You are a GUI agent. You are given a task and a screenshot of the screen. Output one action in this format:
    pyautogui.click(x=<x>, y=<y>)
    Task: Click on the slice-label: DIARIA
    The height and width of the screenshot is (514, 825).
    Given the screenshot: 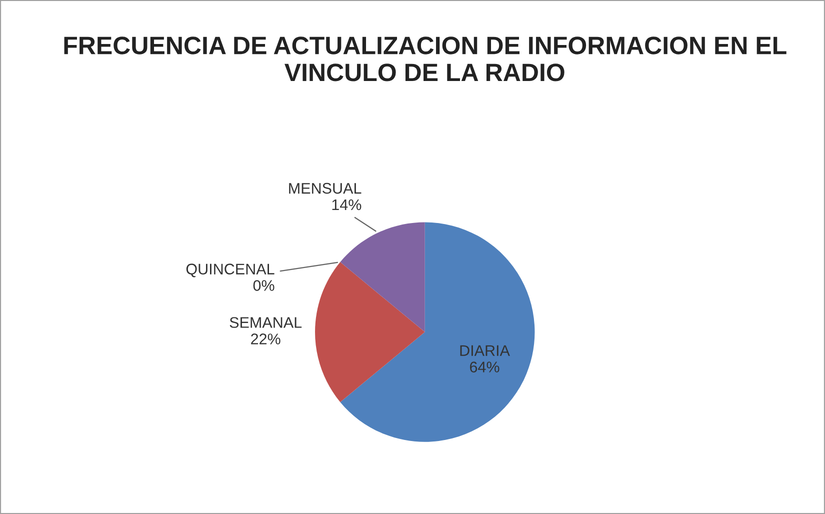 What is the action you would take?
    pyautogui.click(x=485, y=350)
    